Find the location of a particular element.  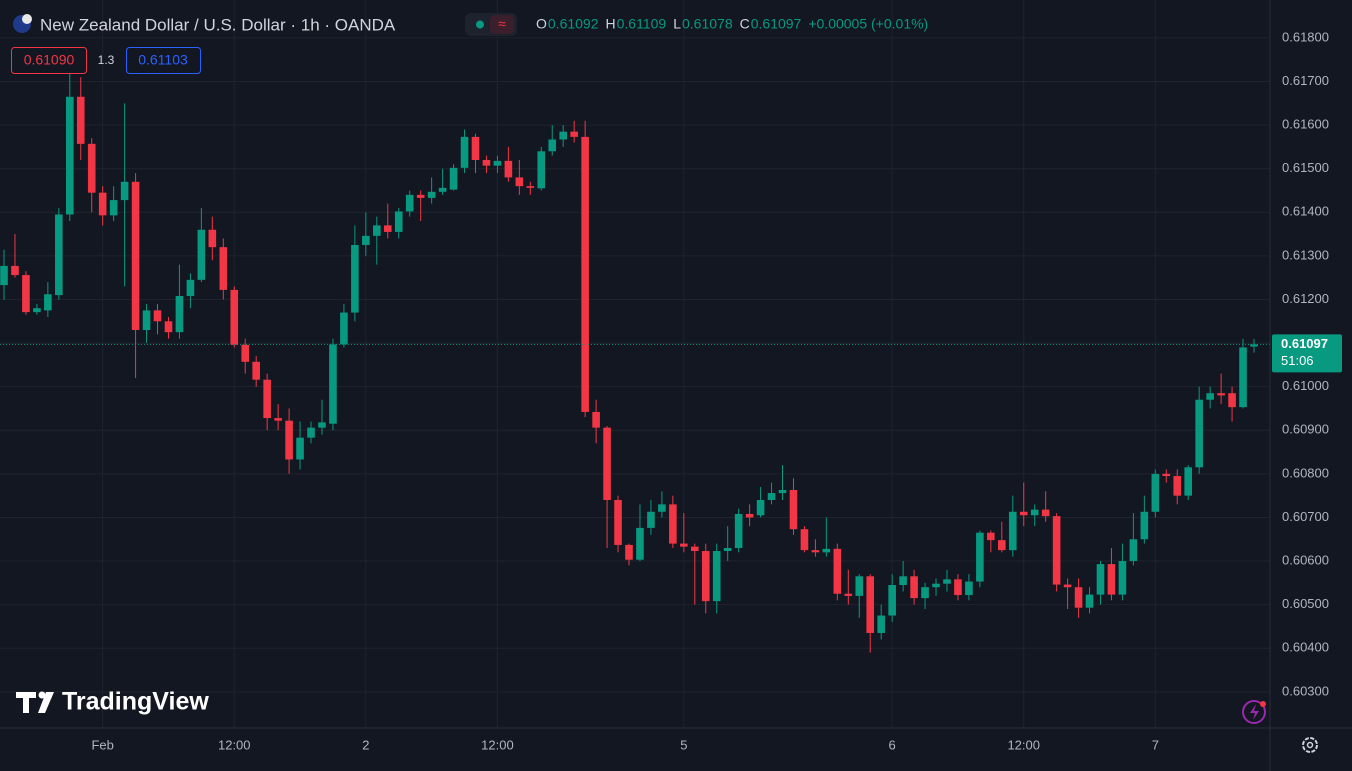

data-delay-icon: ≈ is located at coordinates (502, 24).